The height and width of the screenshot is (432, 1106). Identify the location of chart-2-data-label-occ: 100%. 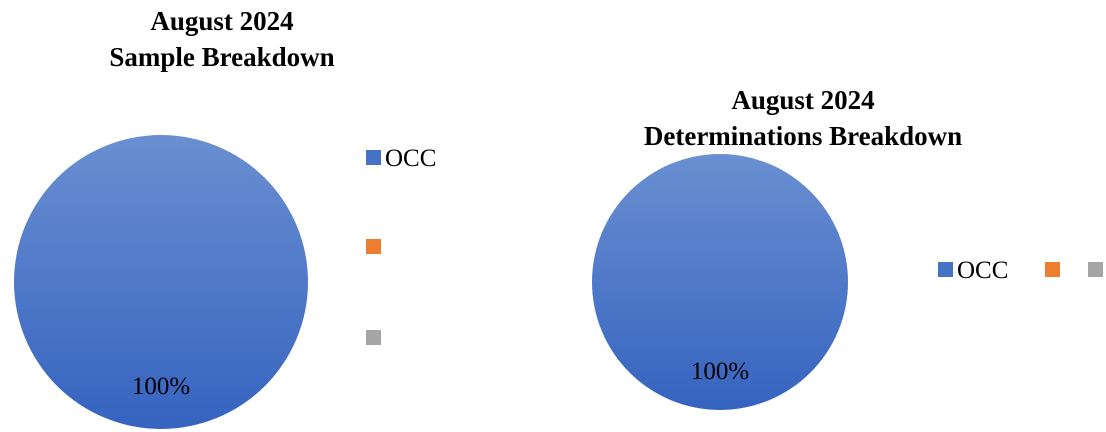
(720, 371).